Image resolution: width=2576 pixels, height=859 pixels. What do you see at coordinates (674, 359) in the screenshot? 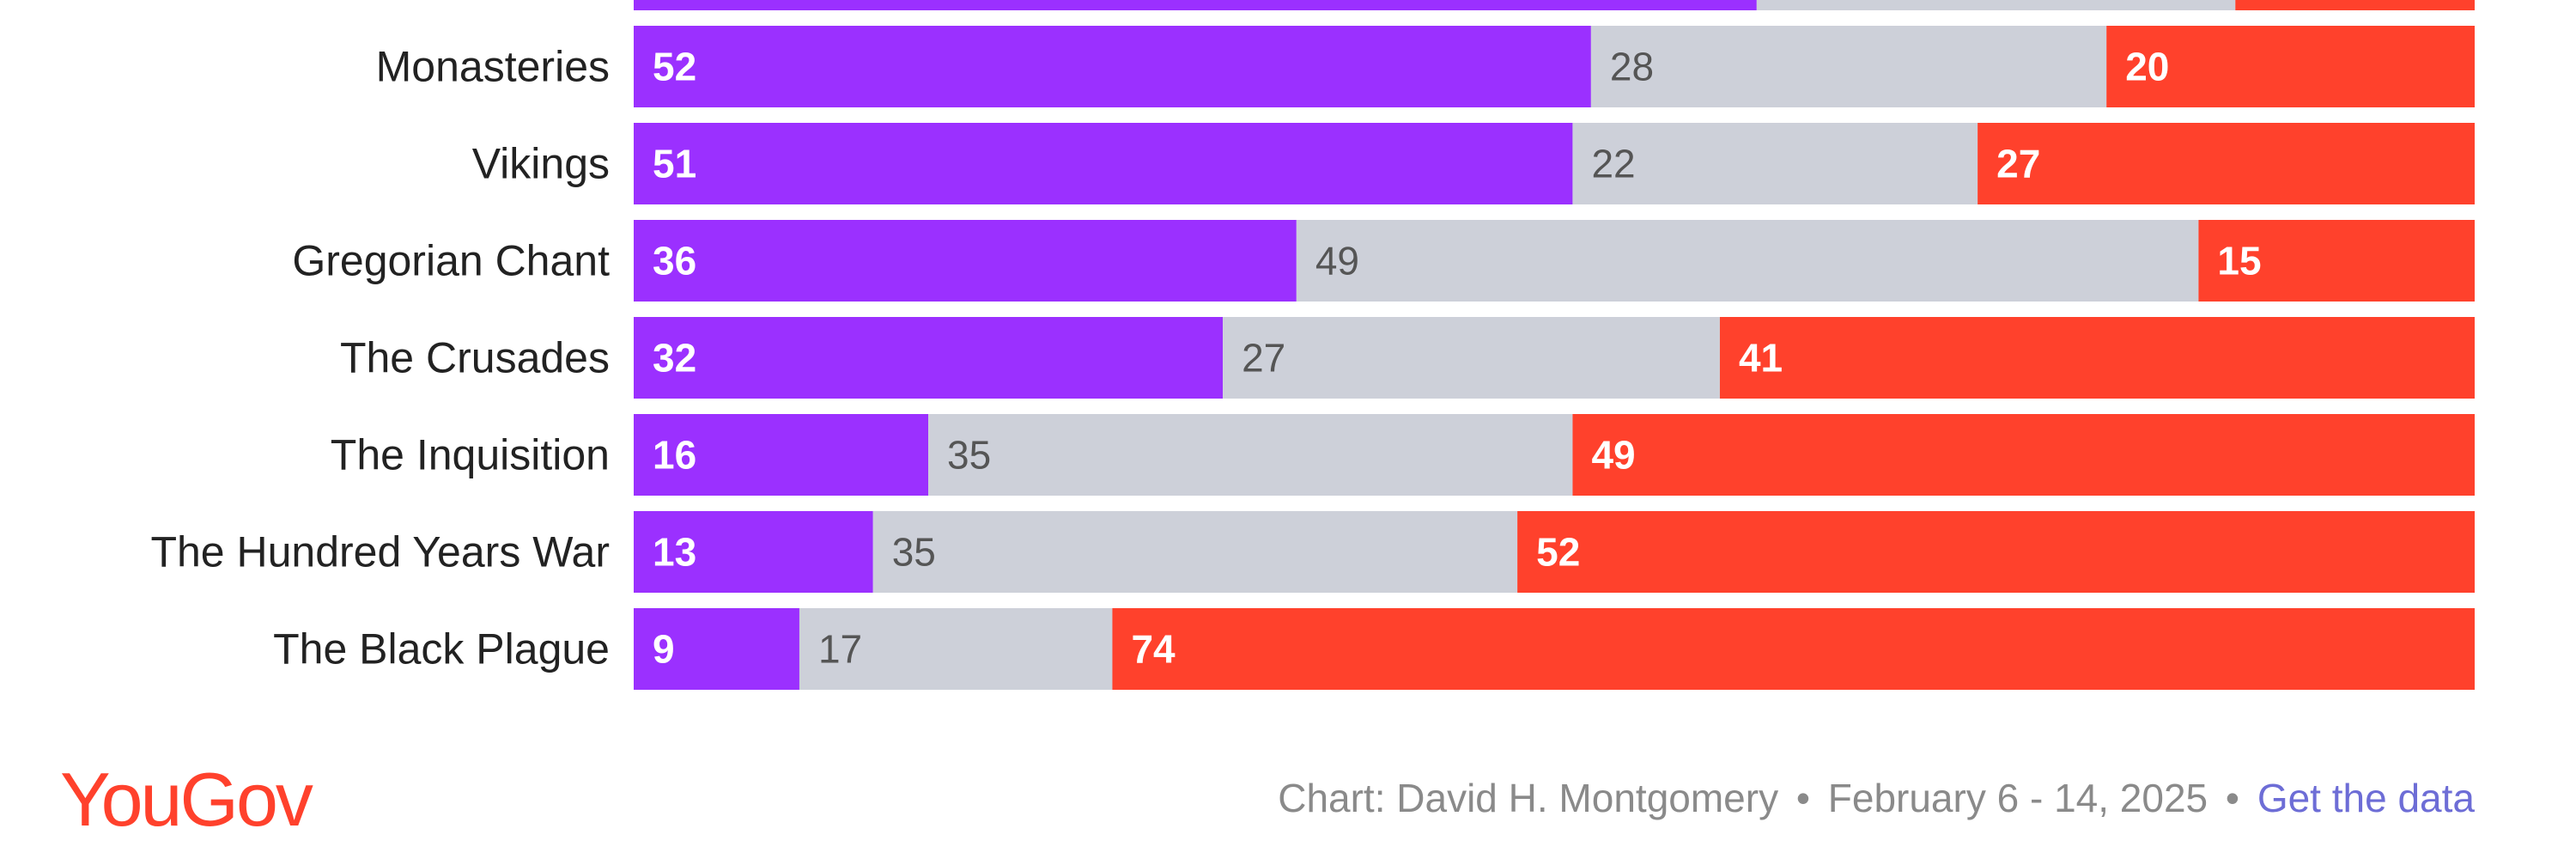
I see `value-label: 32` at bounding box center [674, 359].